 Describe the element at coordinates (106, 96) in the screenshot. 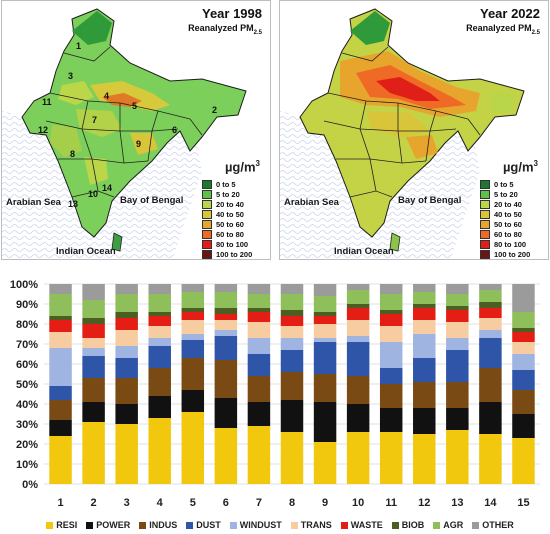

I see `region-label: 4` at that location.